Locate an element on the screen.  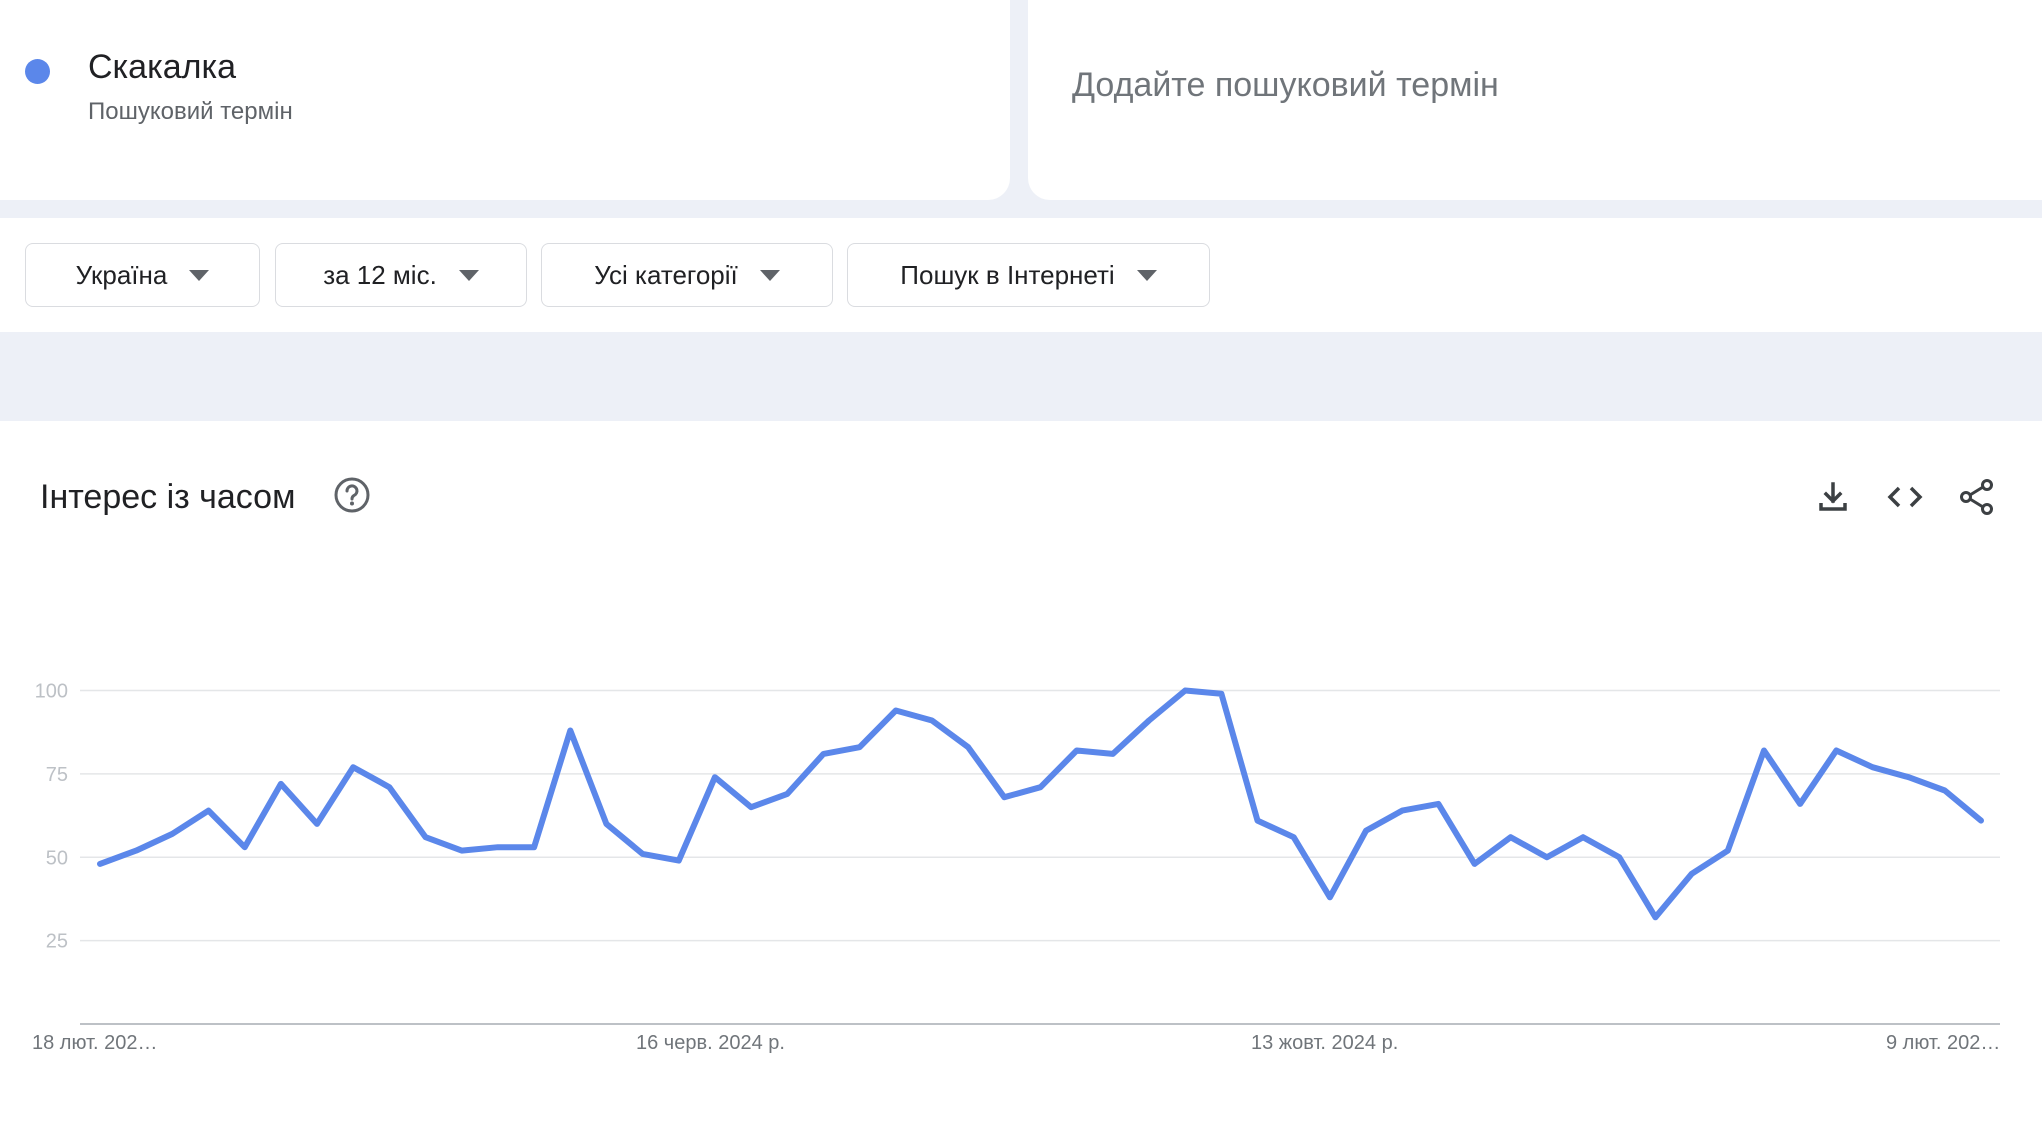
region-dropdown: Україна is located at coordinates (142, 275).